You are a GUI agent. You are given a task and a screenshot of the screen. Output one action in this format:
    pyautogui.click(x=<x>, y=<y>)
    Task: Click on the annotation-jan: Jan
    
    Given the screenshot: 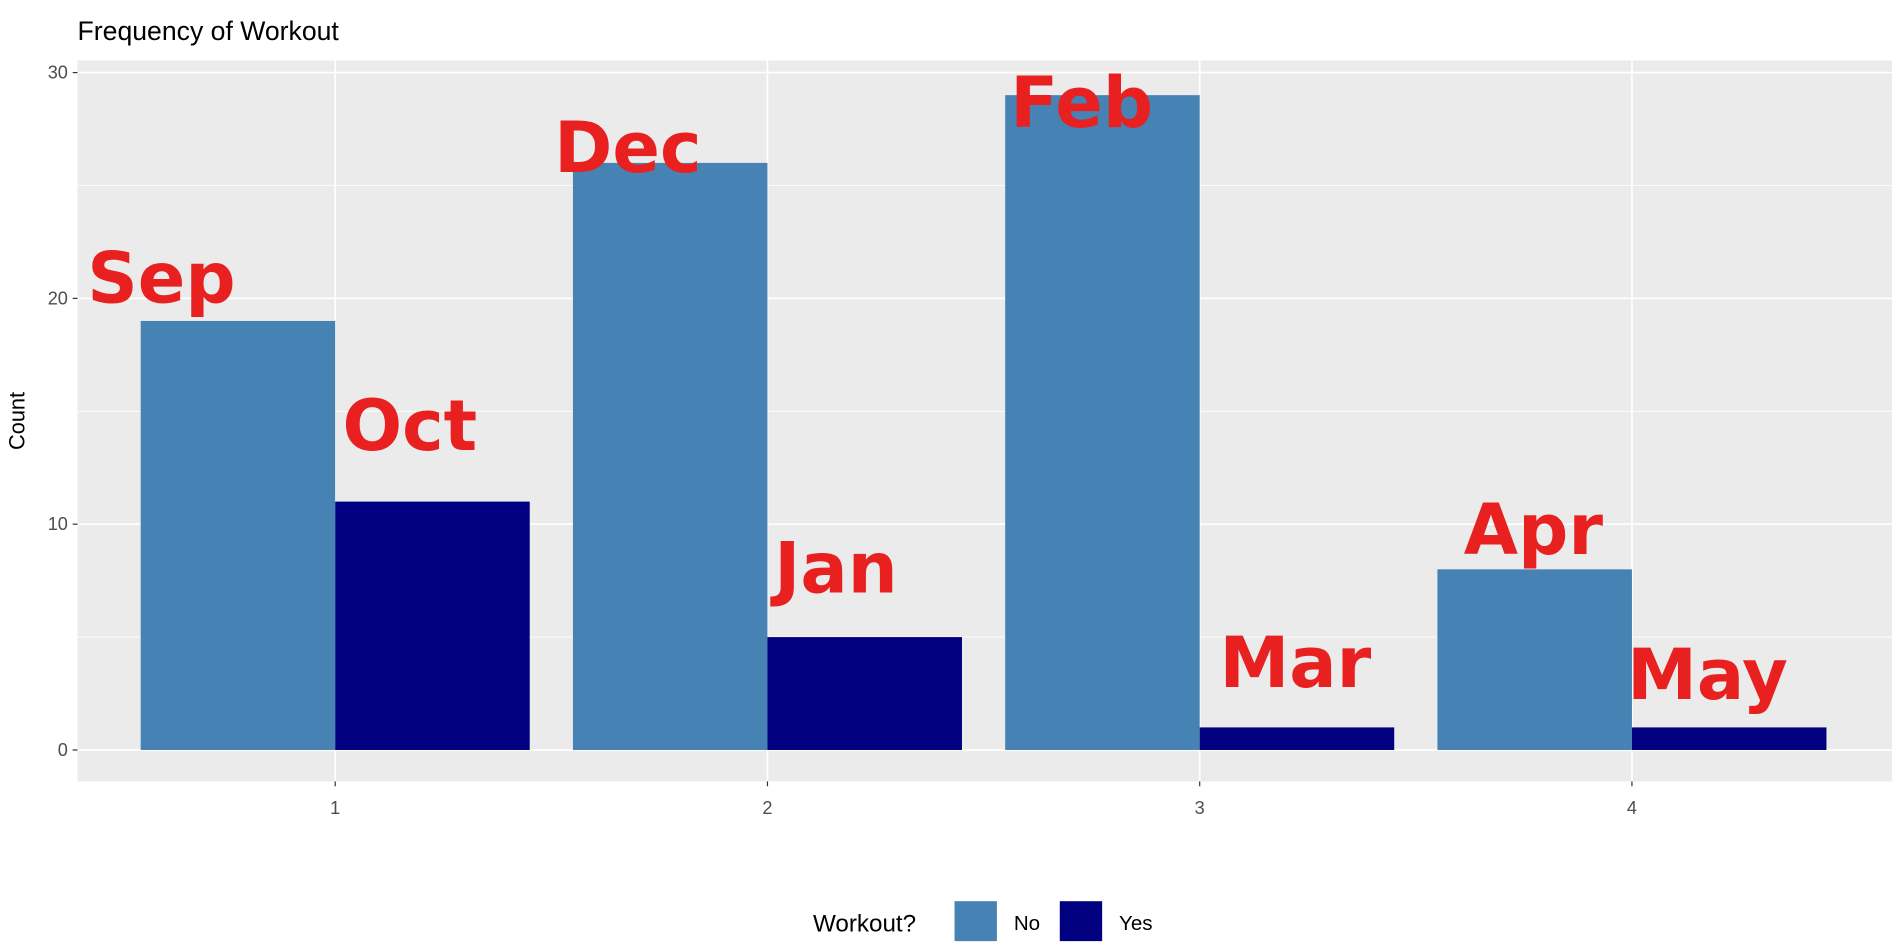 What is the action you would take?
    pyautogui.click(x=833, y=569)
    